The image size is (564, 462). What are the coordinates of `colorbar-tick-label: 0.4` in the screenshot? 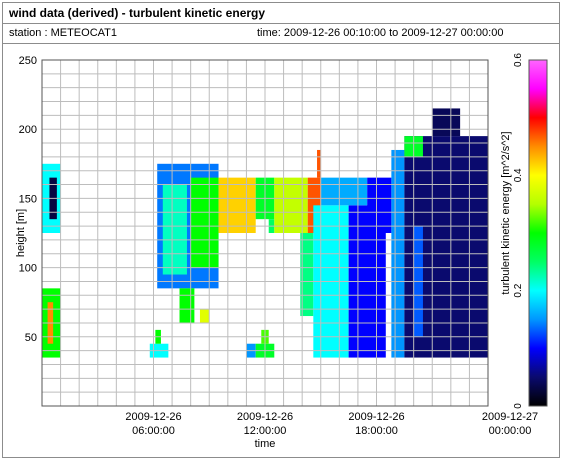 It's located at (518, 175).